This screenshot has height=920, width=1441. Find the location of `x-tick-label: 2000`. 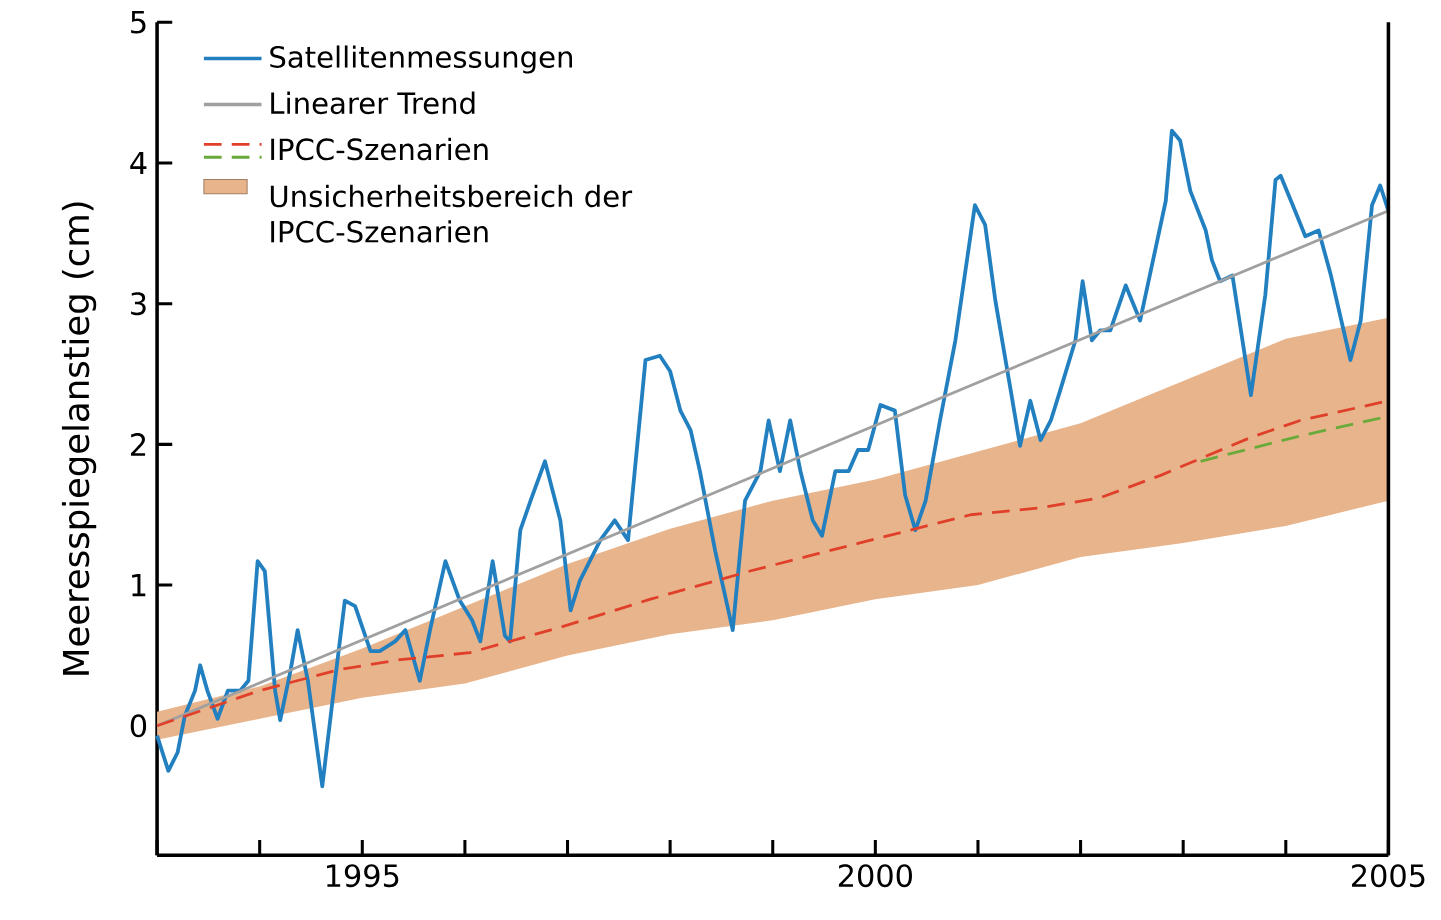

x-tick-label: 2000 is located at coordinates (875, 876).